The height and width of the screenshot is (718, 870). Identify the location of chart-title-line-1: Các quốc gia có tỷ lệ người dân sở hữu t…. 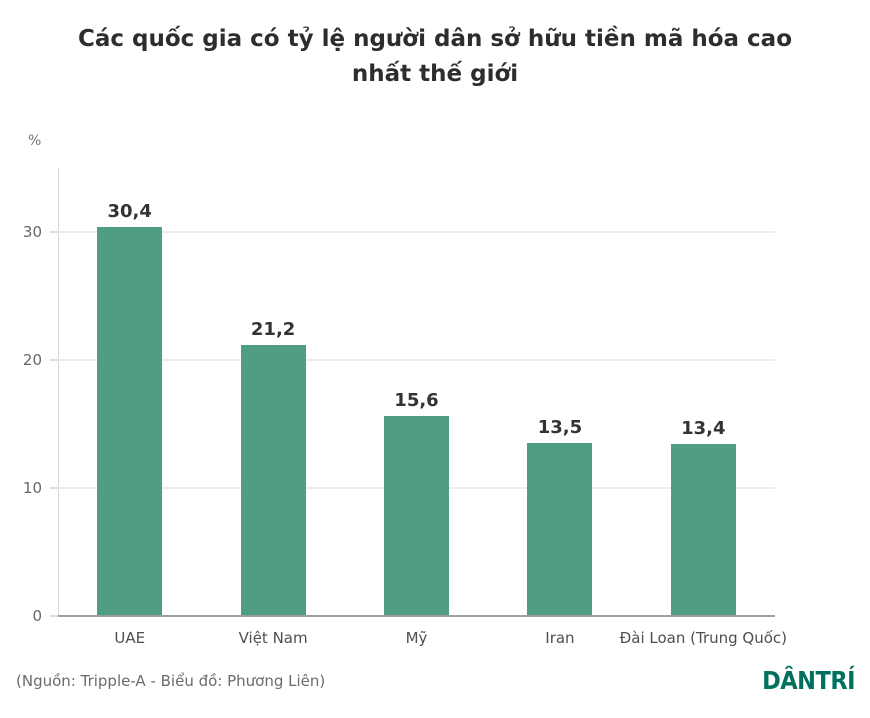
(435, 39).